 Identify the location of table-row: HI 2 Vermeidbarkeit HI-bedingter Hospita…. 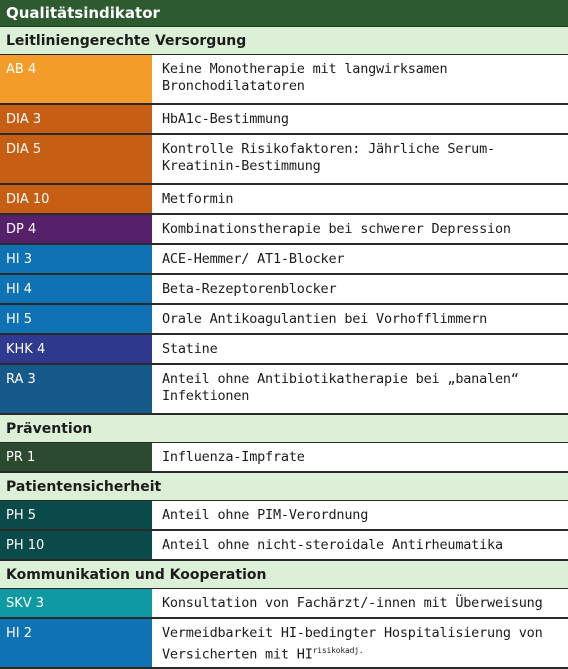
(284, 644).